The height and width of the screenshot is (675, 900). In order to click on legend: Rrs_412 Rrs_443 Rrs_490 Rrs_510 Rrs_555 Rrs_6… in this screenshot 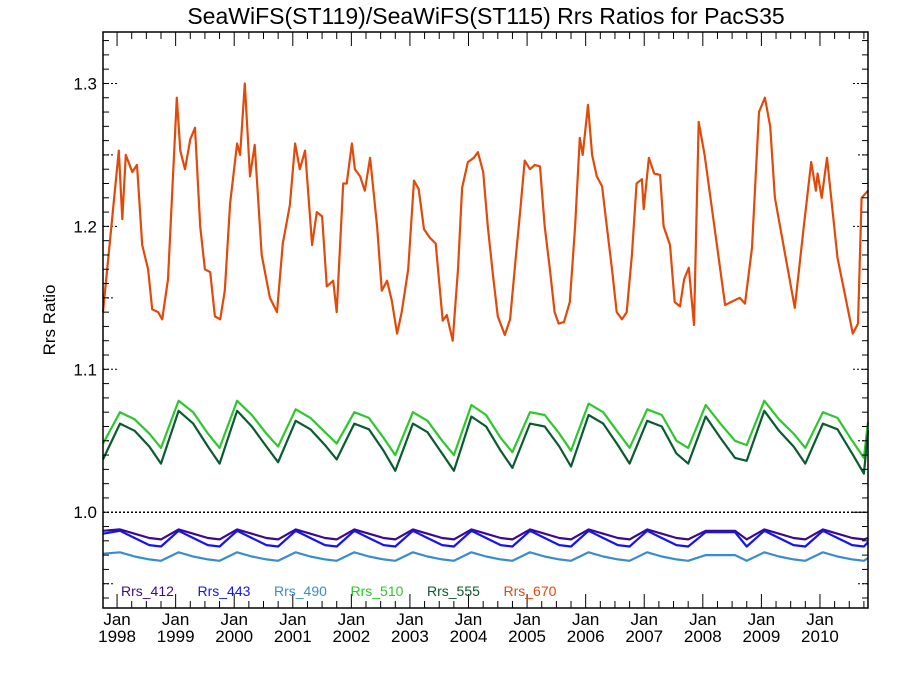, I will do `click(339, 591)`.